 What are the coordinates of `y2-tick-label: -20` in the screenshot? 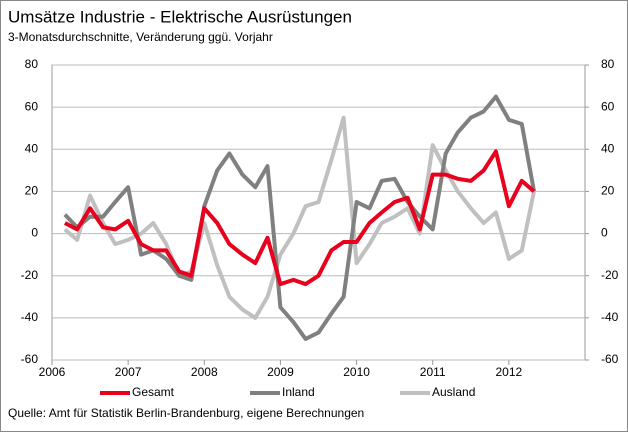 It's located at (610, 275).